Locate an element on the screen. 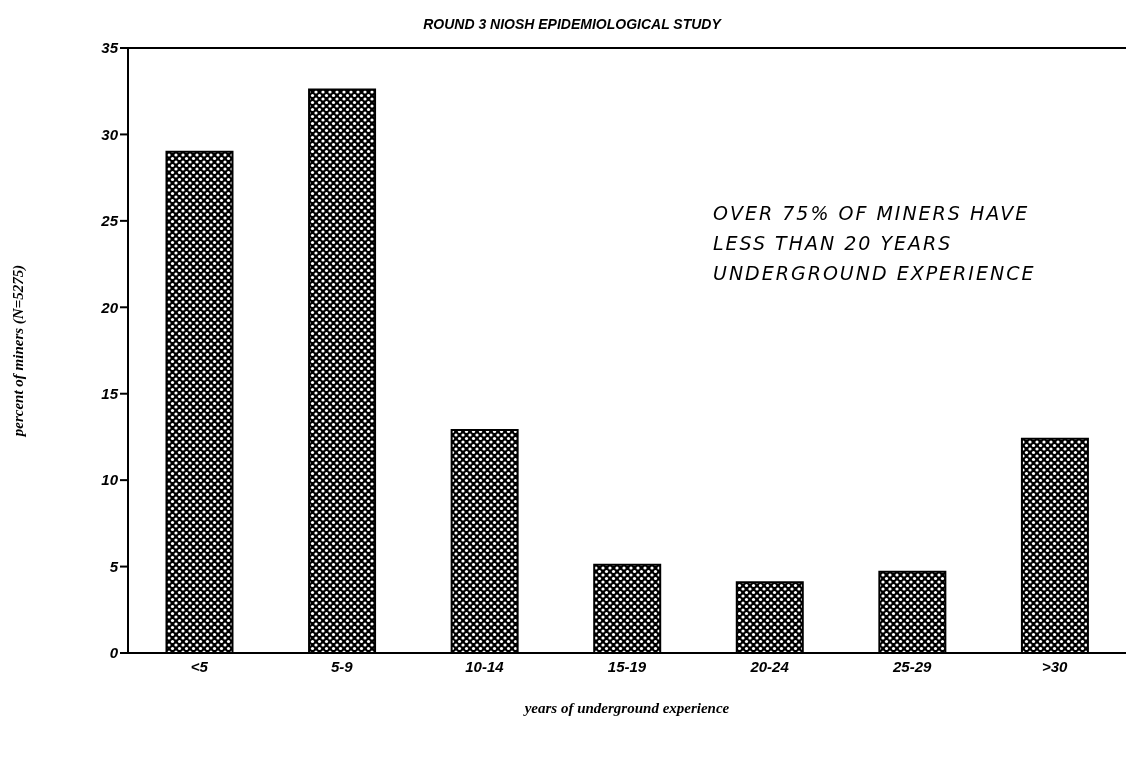 The height and width of the screenshot is (764, 1144). x-tick-label: 15-19 is located at coordinates (627, 666).